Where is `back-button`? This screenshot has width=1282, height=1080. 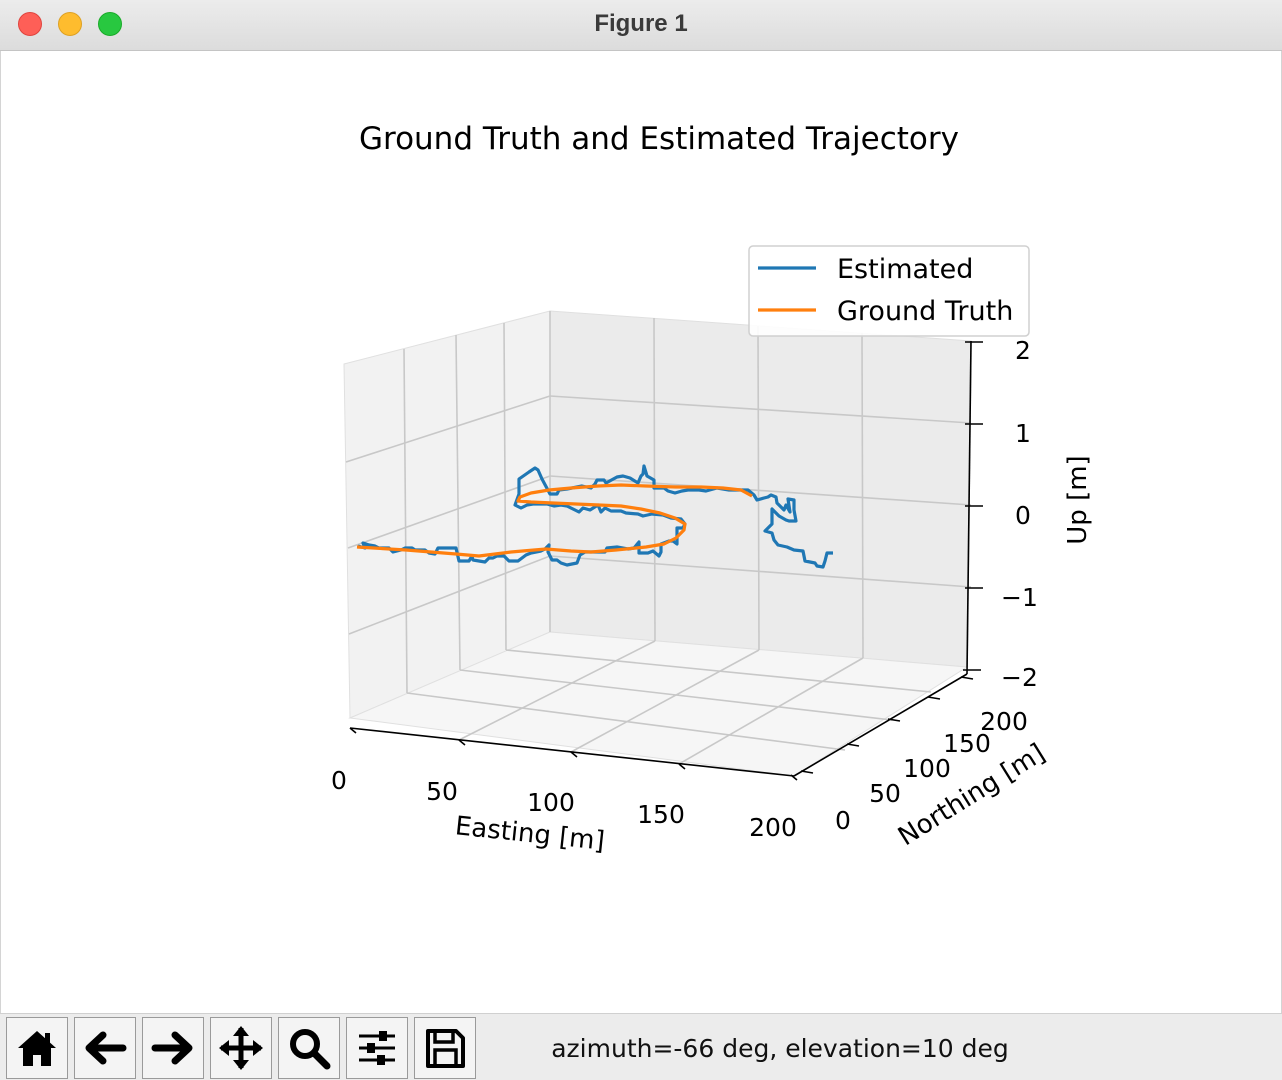 back-button is located at coordinates (105, 1048).